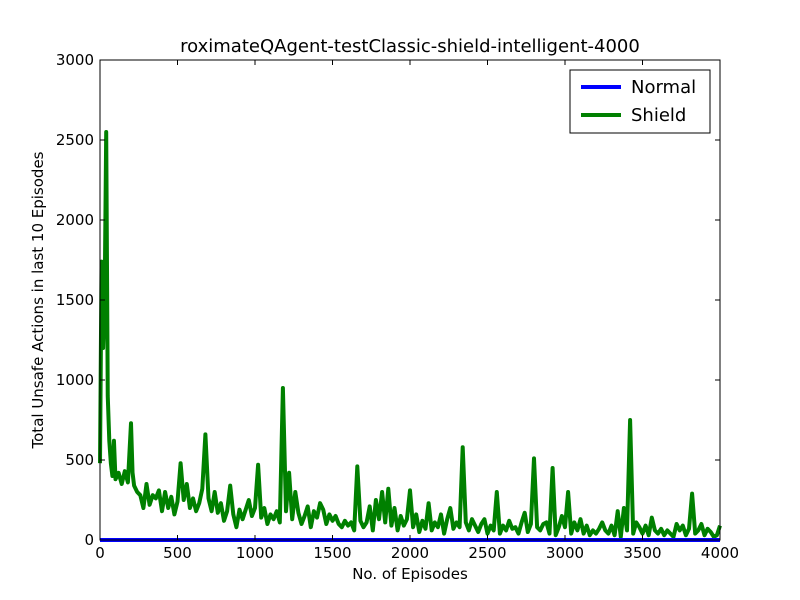  What do you see at coordinates (565, 553) in the screenshot?
I see `x-tick-label: 3000` at bounding box center [565, 553].